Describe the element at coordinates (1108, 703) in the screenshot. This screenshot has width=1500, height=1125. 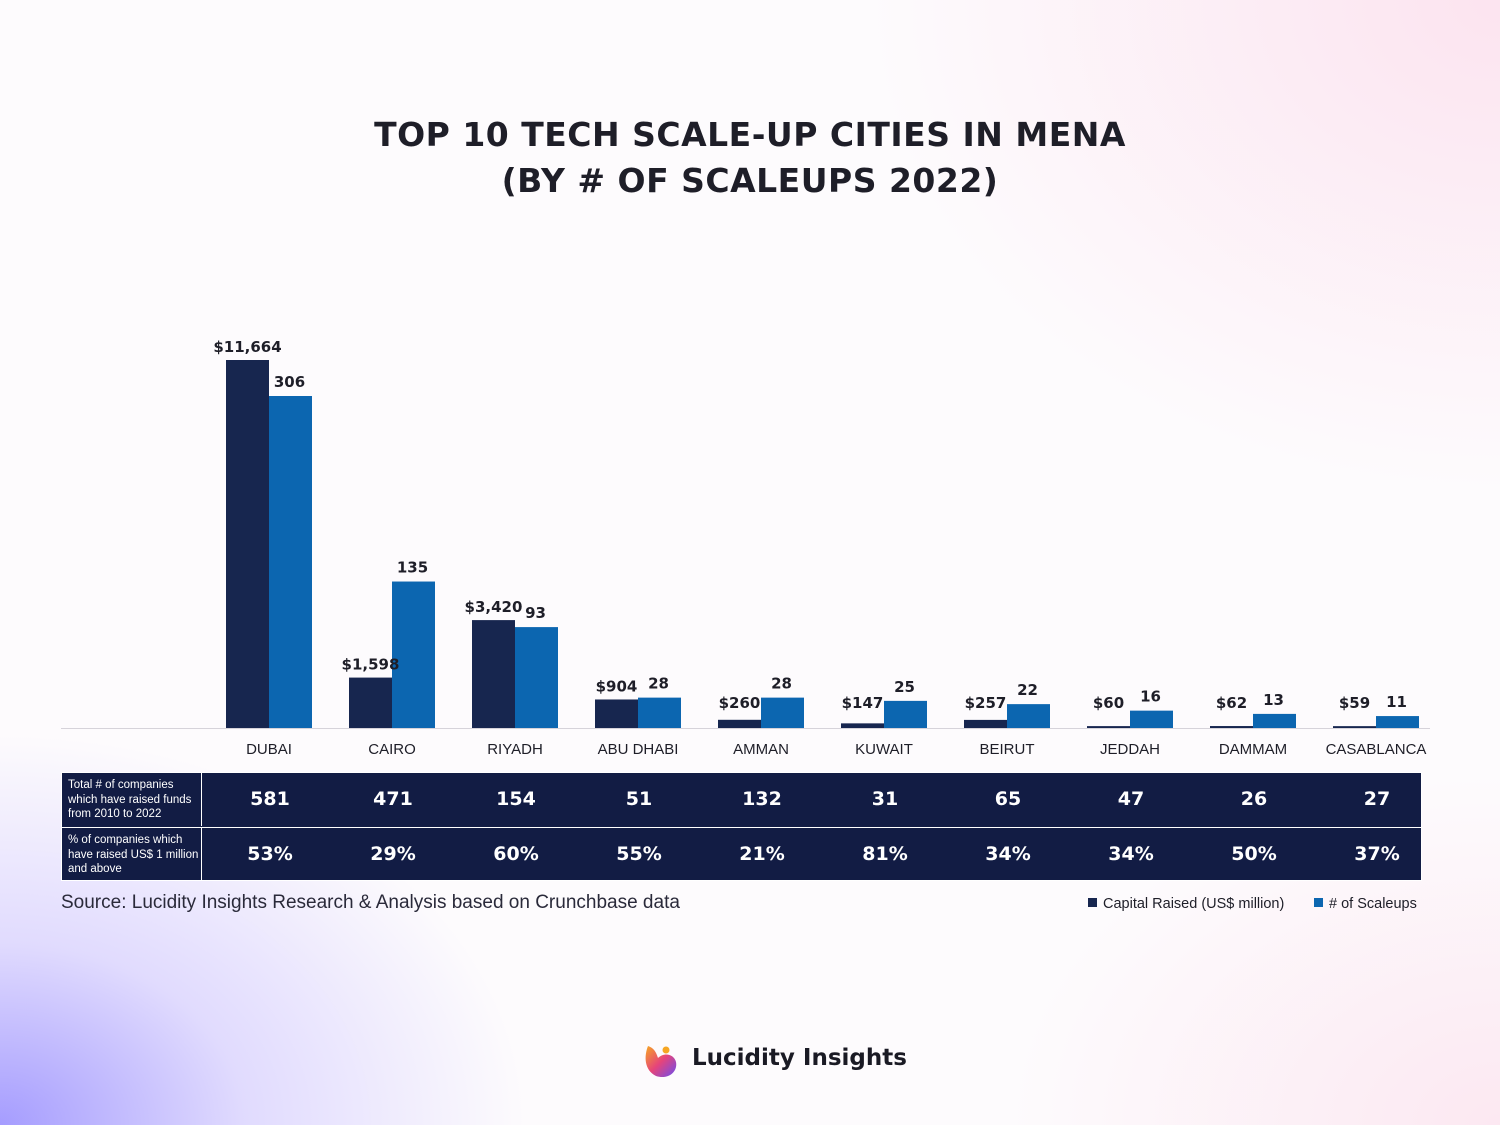
I see `label-capital-7: $60` at that location.